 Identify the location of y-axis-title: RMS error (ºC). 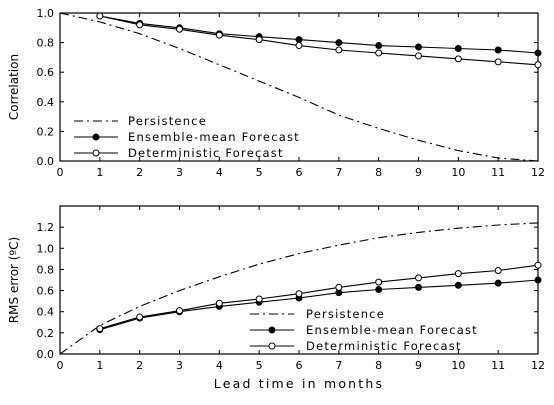
(14, 280).